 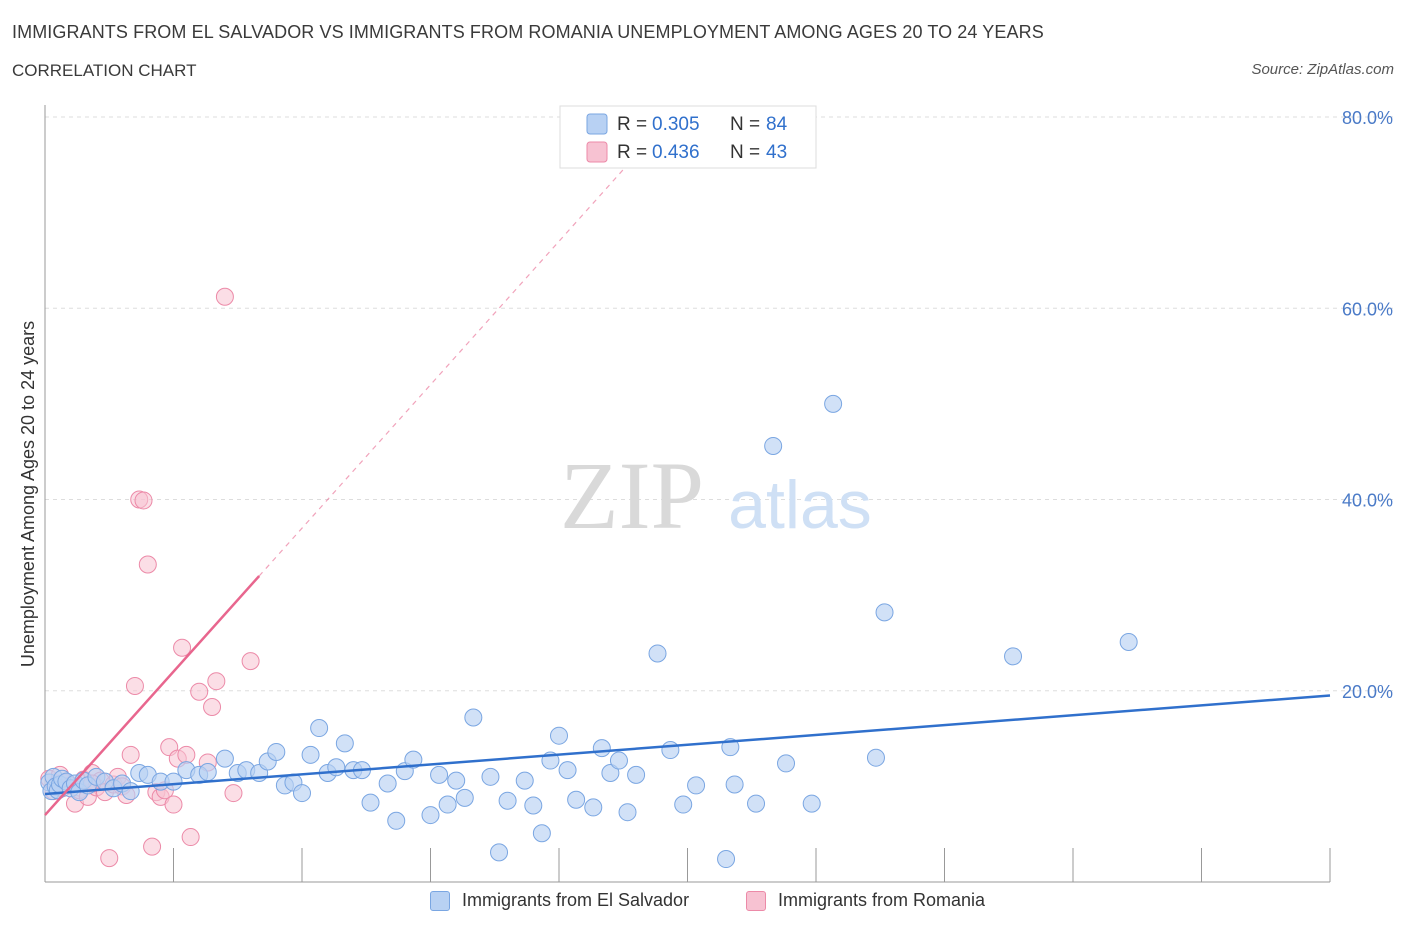 I want to click on legend-n-value-1: 43, so click(x=776, y=152).